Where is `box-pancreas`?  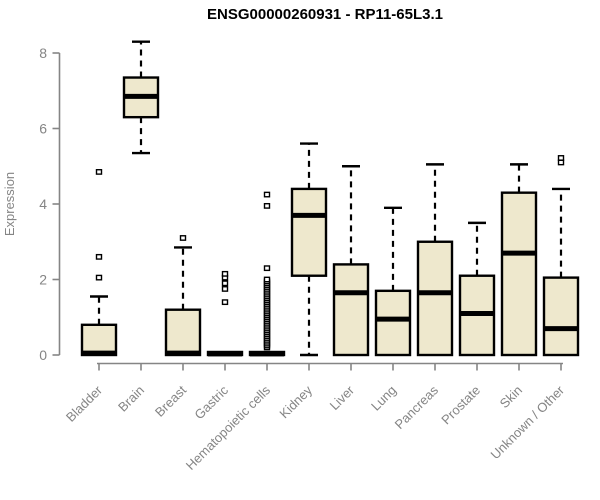 box-pancreas is located at coordinates (435, 298).